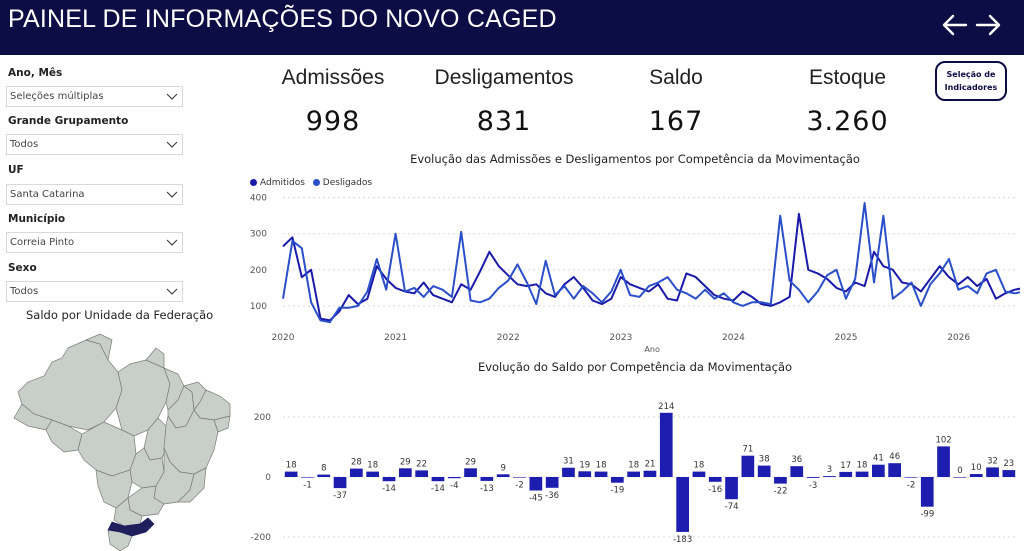 This screenshot has height=551, width=1024. What do you see at coordinates (405, 462) in the screenshot?
I see `bar-data-label: 29` at bounding box center [405, 462].